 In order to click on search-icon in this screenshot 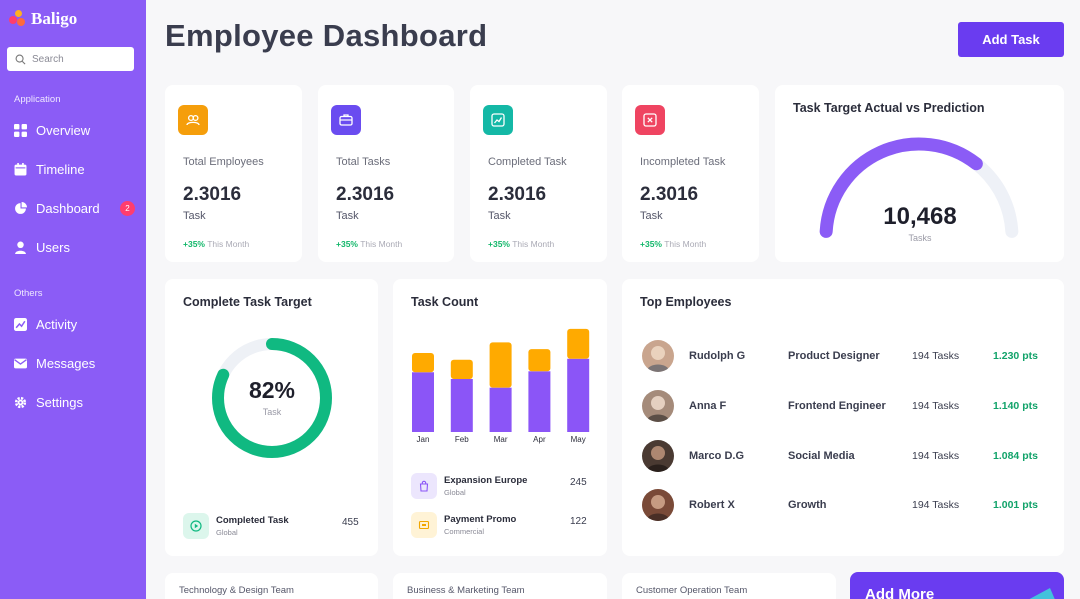, I will do `click(20, 59)`.